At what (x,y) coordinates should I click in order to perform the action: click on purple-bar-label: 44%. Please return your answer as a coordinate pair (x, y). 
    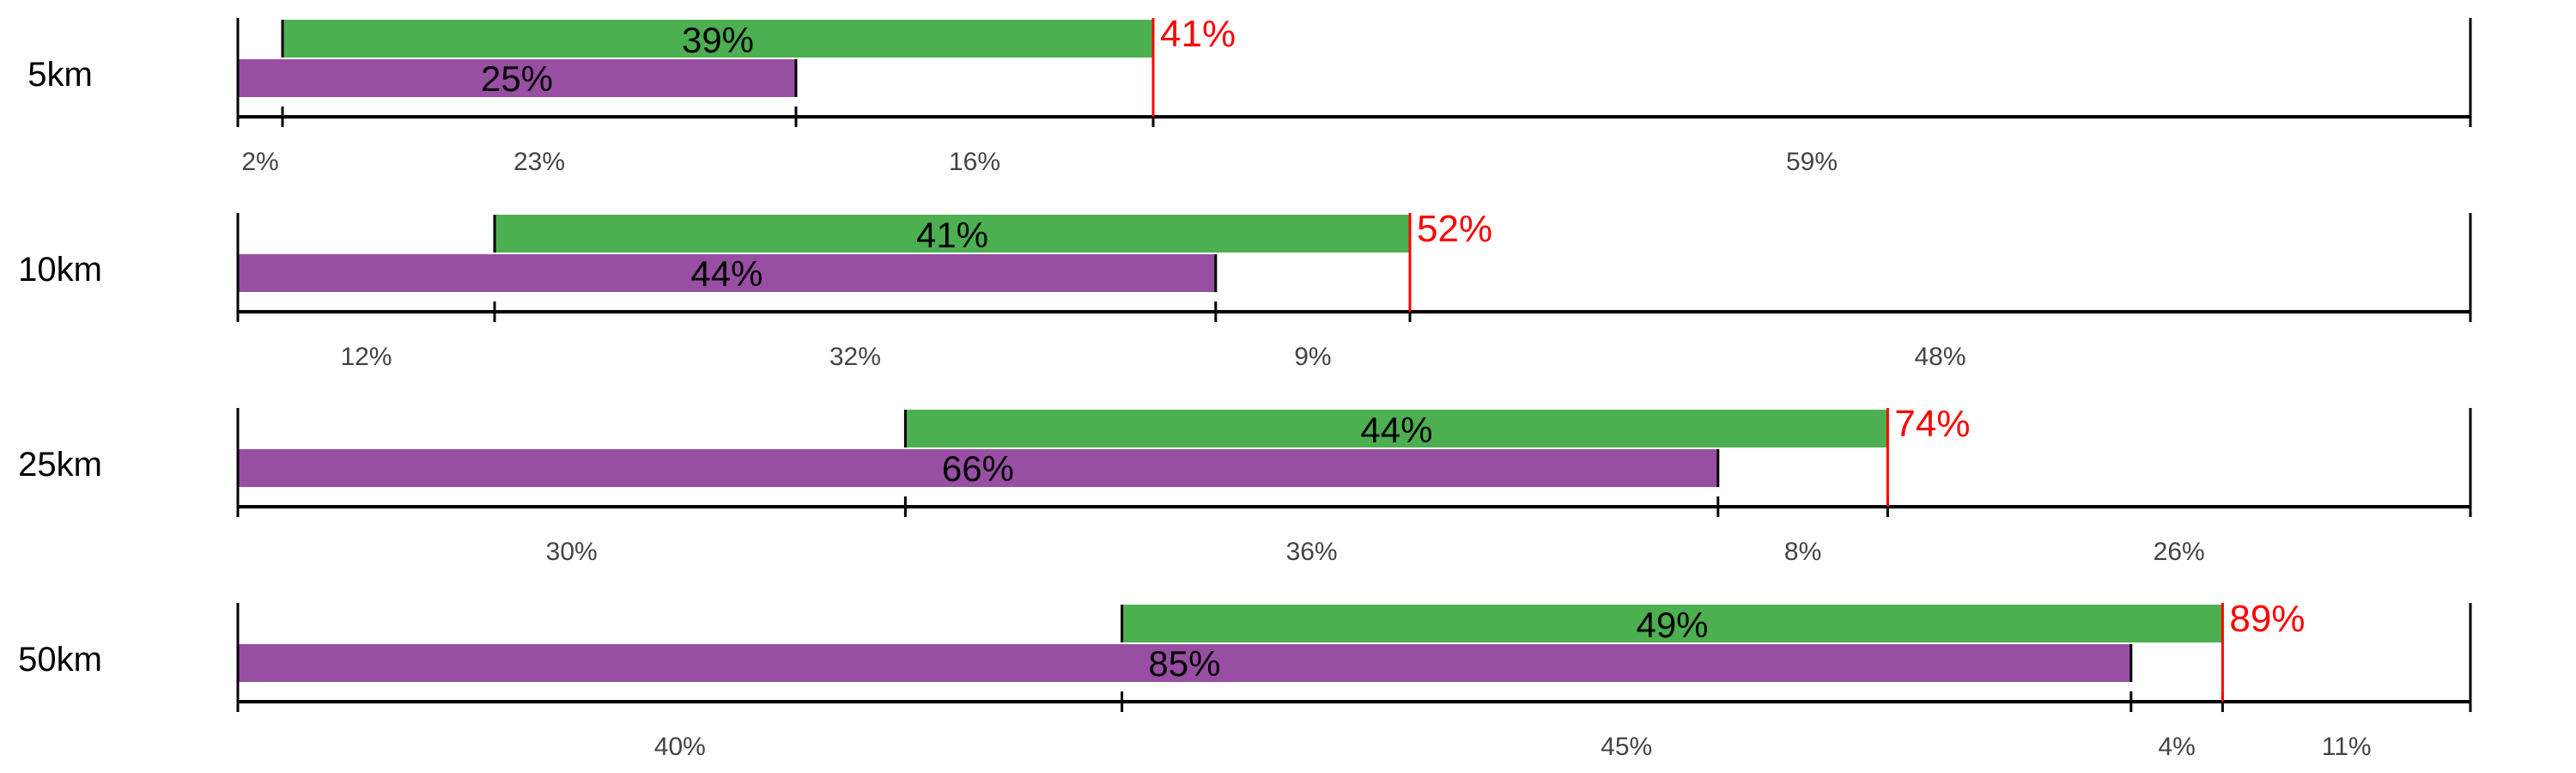
    Looking at the image, I should click on (726, 273).